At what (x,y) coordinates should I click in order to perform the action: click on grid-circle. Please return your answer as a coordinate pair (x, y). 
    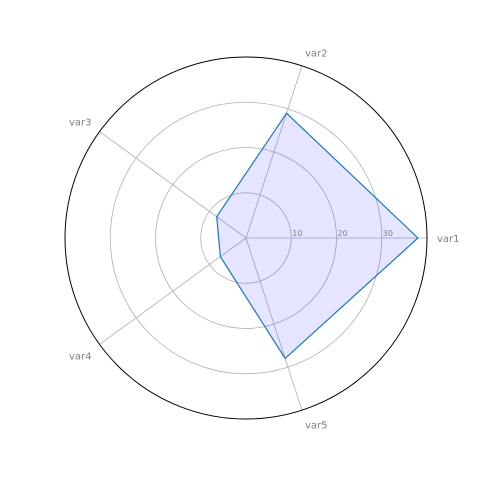
    Looking at the image, I should click on (246, 238).